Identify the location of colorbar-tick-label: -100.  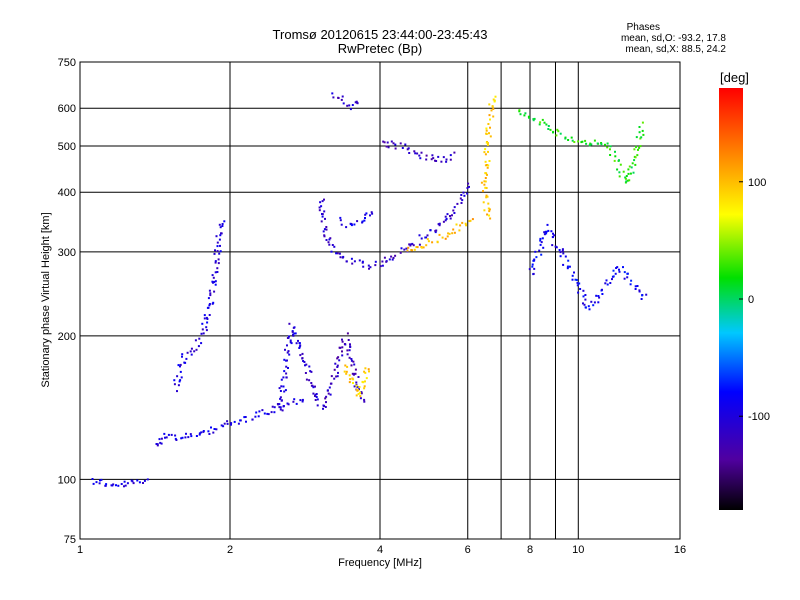
(759, 417).